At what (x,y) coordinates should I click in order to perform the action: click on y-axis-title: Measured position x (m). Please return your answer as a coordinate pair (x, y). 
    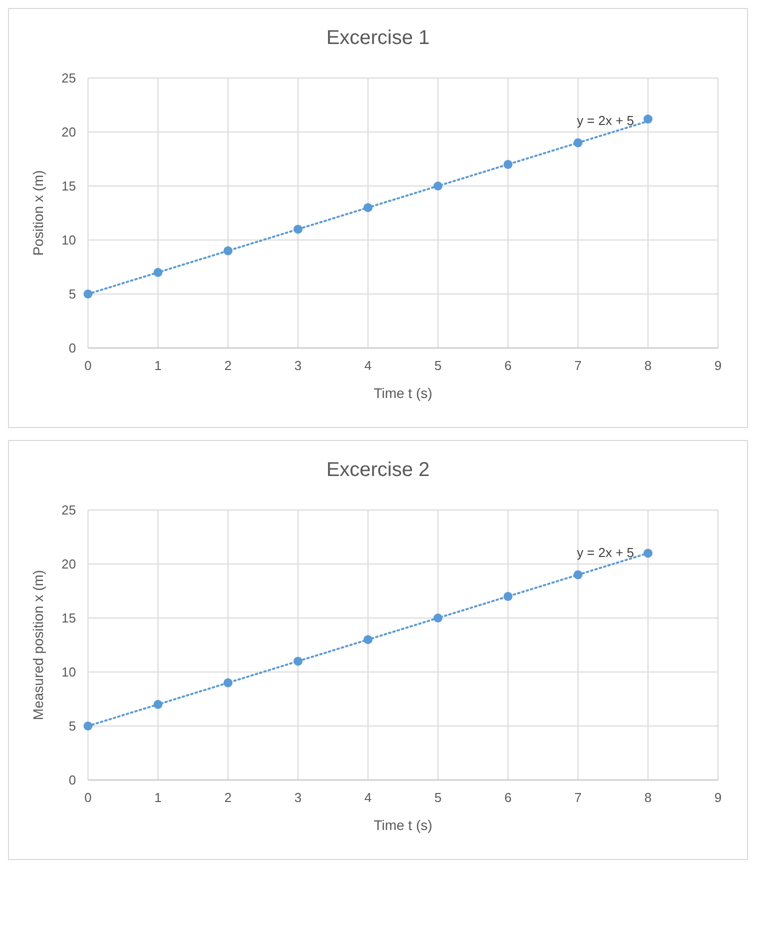
    Looking at the image, I should click on (38, 645).